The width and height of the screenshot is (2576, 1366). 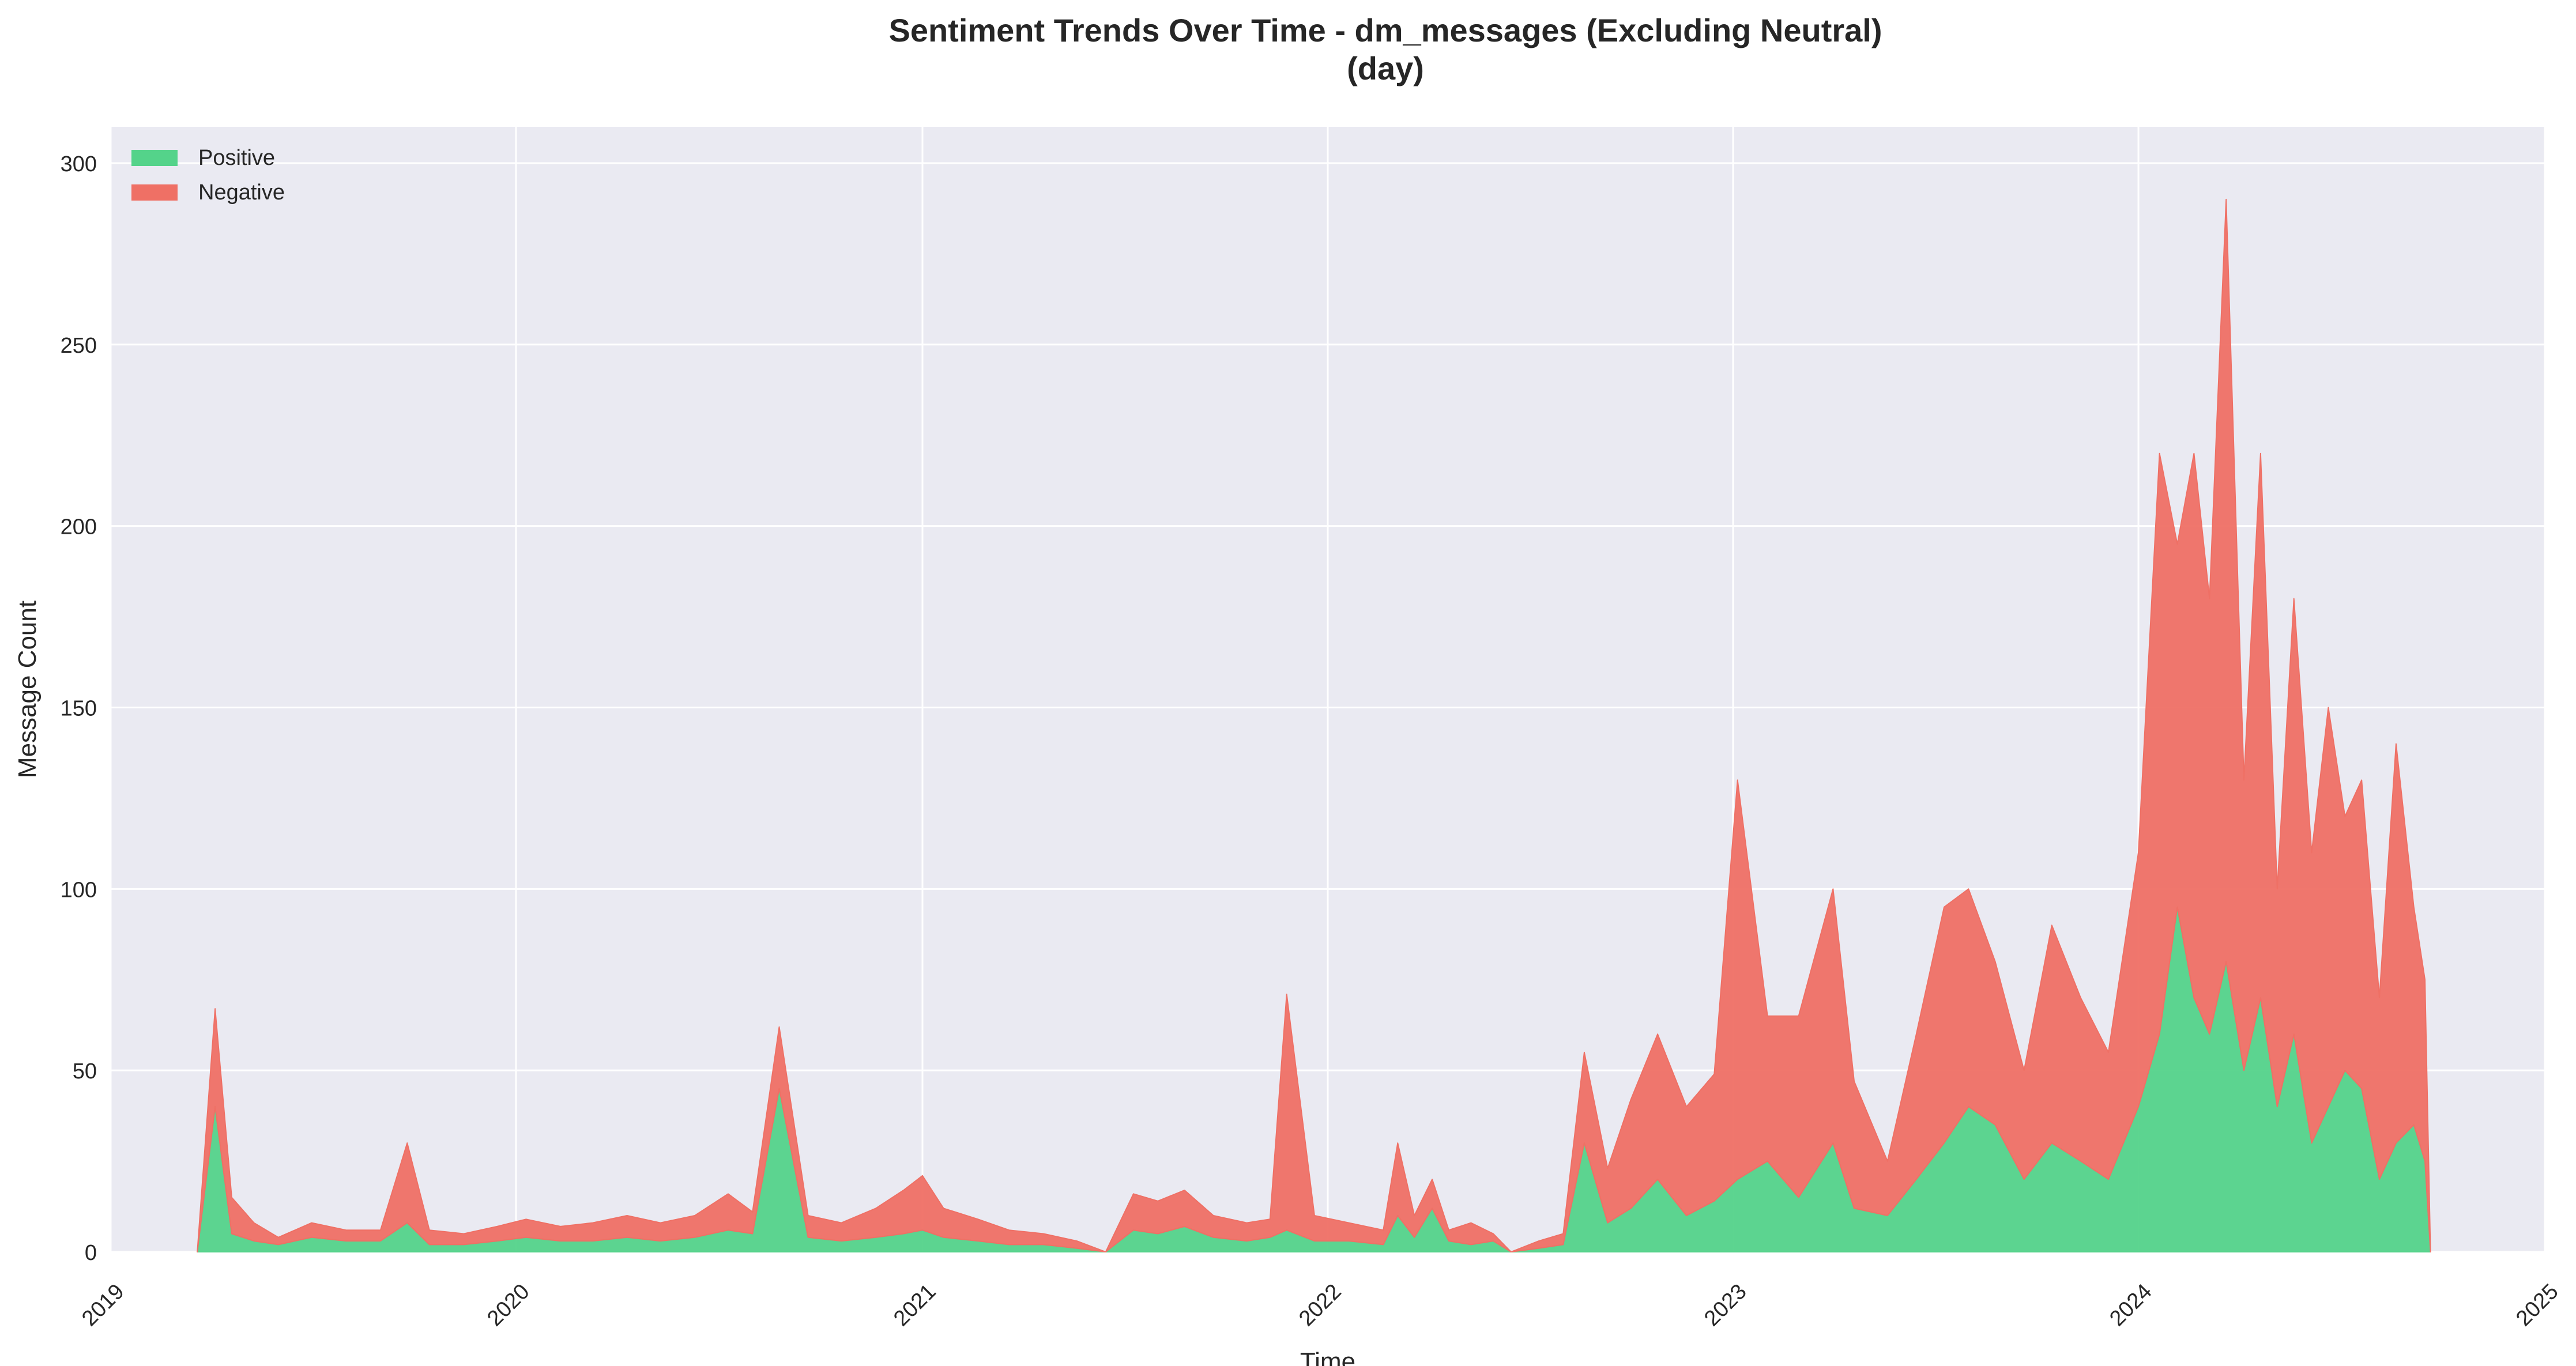 I want to click on legend-swatch-negative, so click(x=154, y=192).